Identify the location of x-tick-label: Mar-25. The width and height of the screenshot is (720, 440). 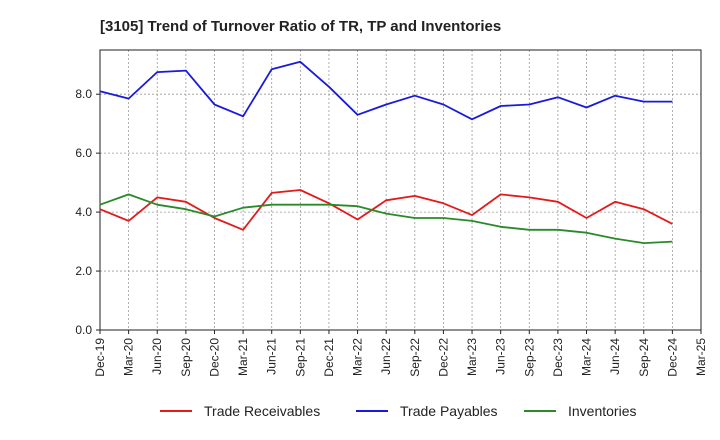
(701, 357).